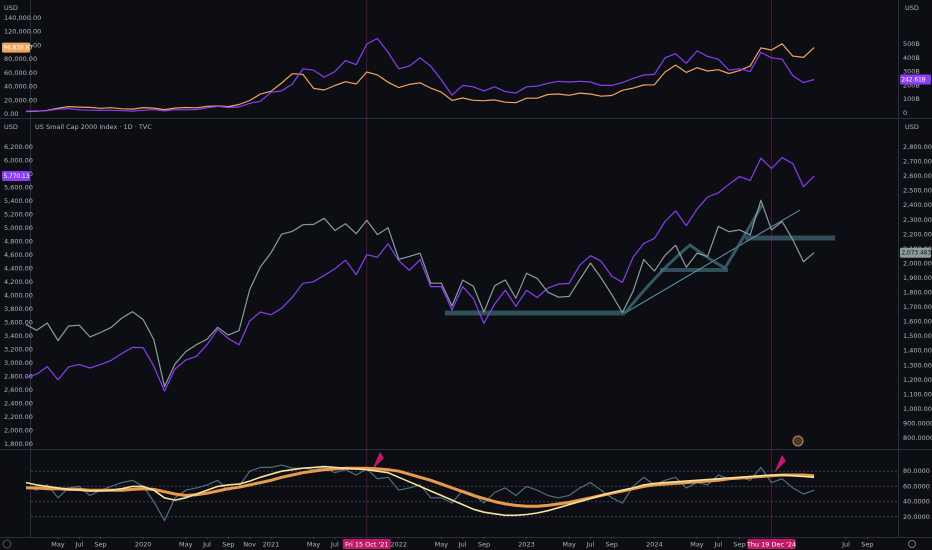 The height and width of the screenshot is (550, 932). I want to click on price-badge-label: 5,770.13, so click(17, 177).